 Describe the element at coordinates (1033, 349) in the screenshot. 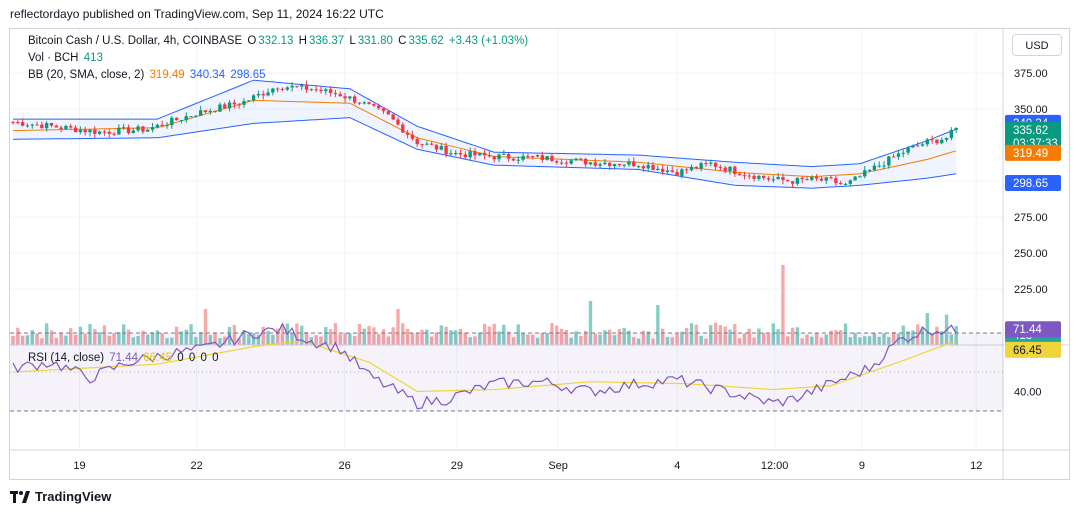

I see `rsi-ma-badge-bg` at that location.